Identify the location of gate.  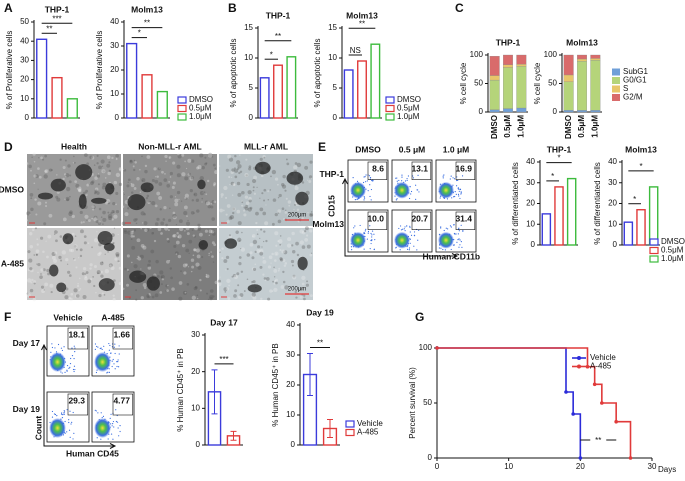
(421, 170).